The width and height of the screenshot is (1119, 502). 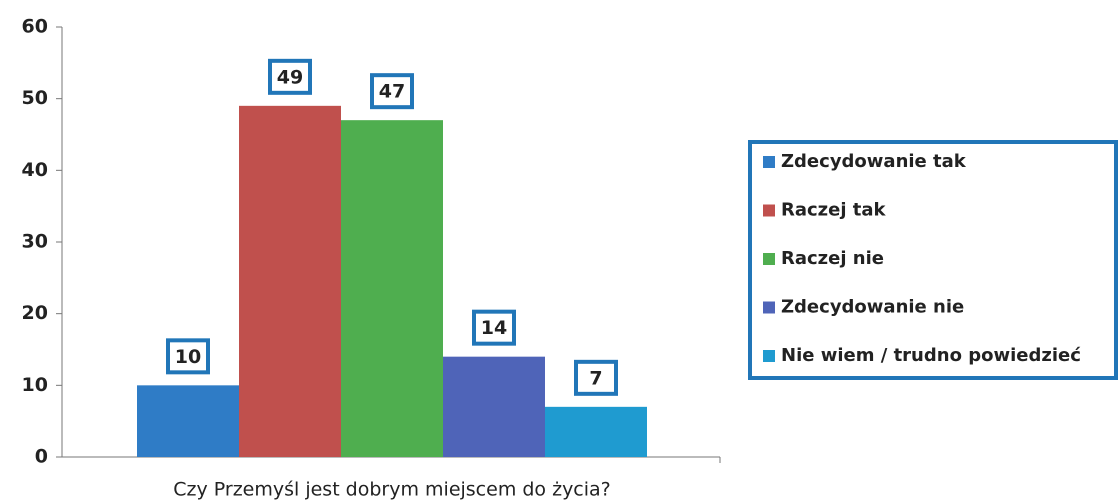 I want to click on legend-label: Raczej nie, so click(x=832, y=258).